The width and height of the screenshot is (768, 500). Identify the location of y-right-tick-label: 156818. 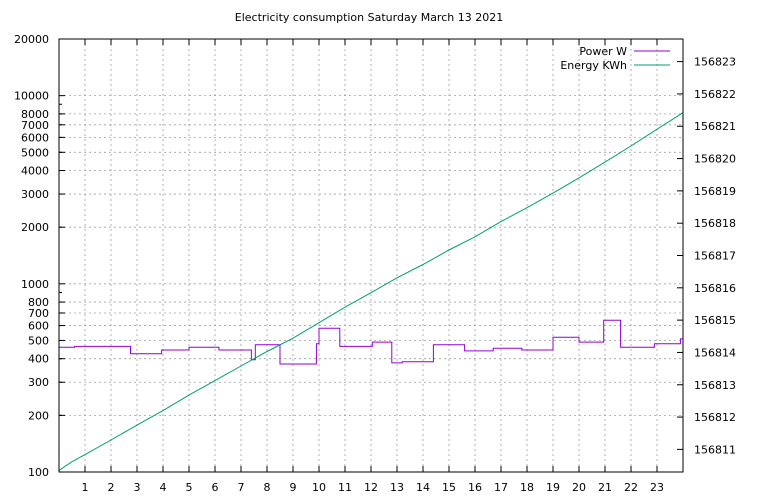
(715, 223).